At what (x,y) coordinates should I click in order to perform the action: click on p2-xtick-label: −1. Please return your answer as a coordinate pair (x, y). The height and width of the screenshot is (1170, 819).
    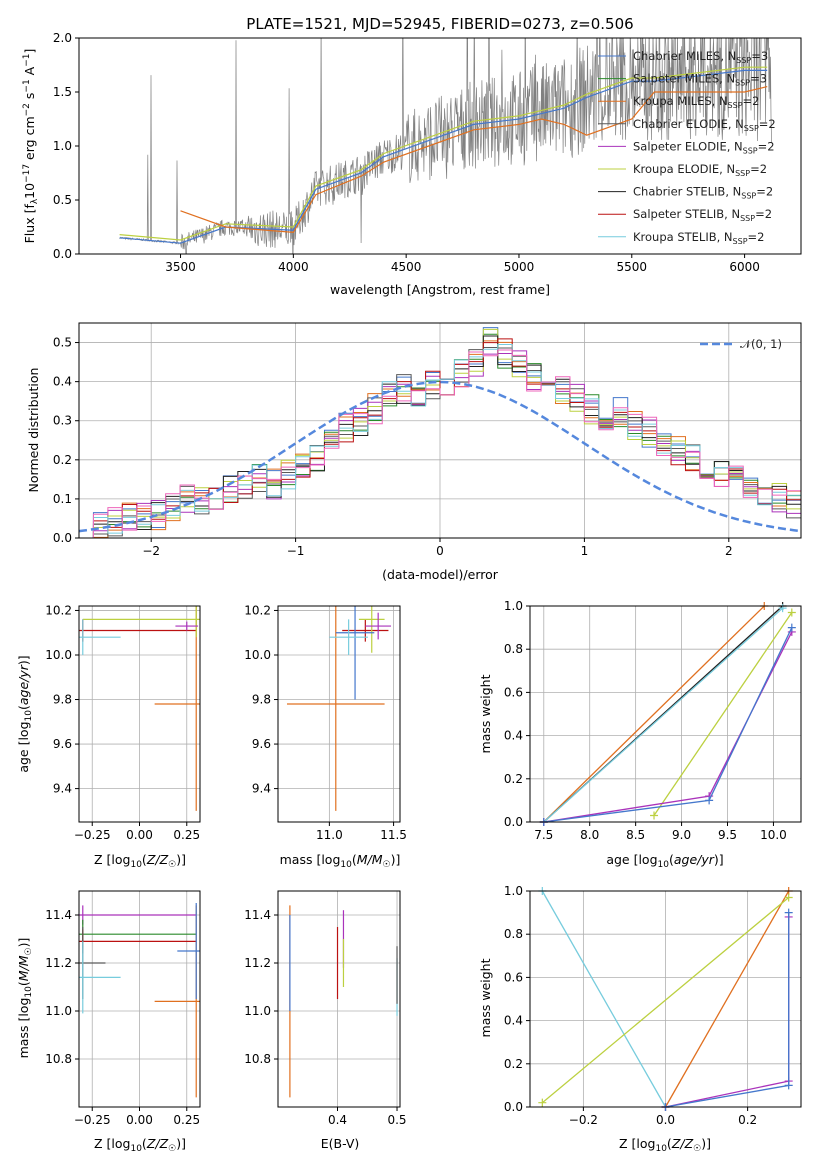
    Looking at the image, I should click on (296, 551).